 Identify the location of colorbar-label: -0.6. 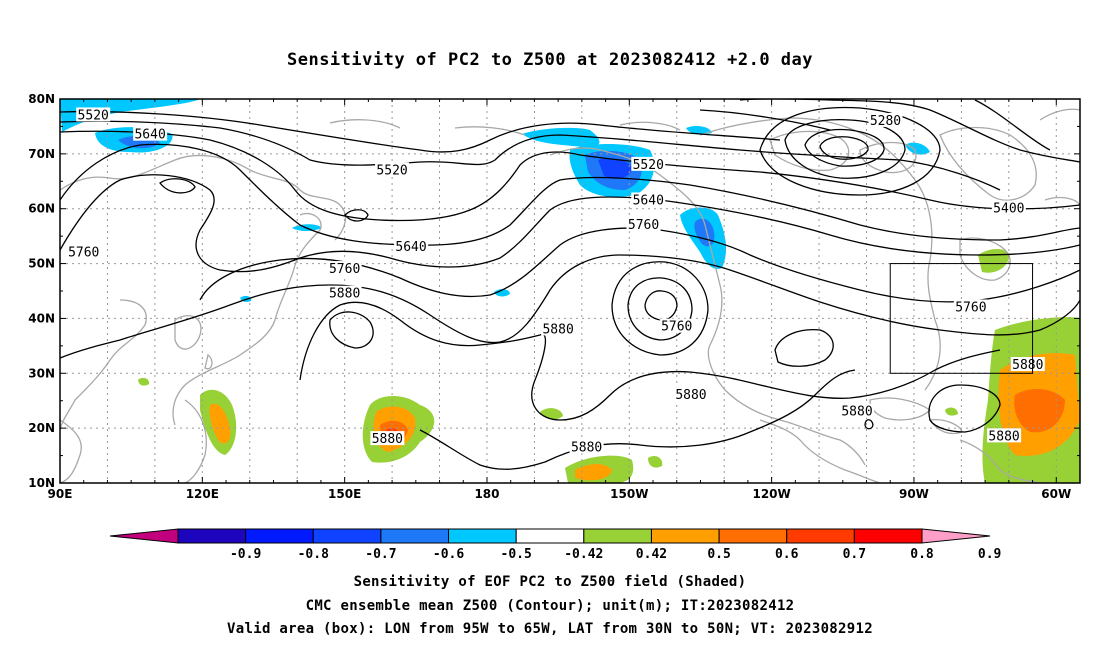
(448, 554).